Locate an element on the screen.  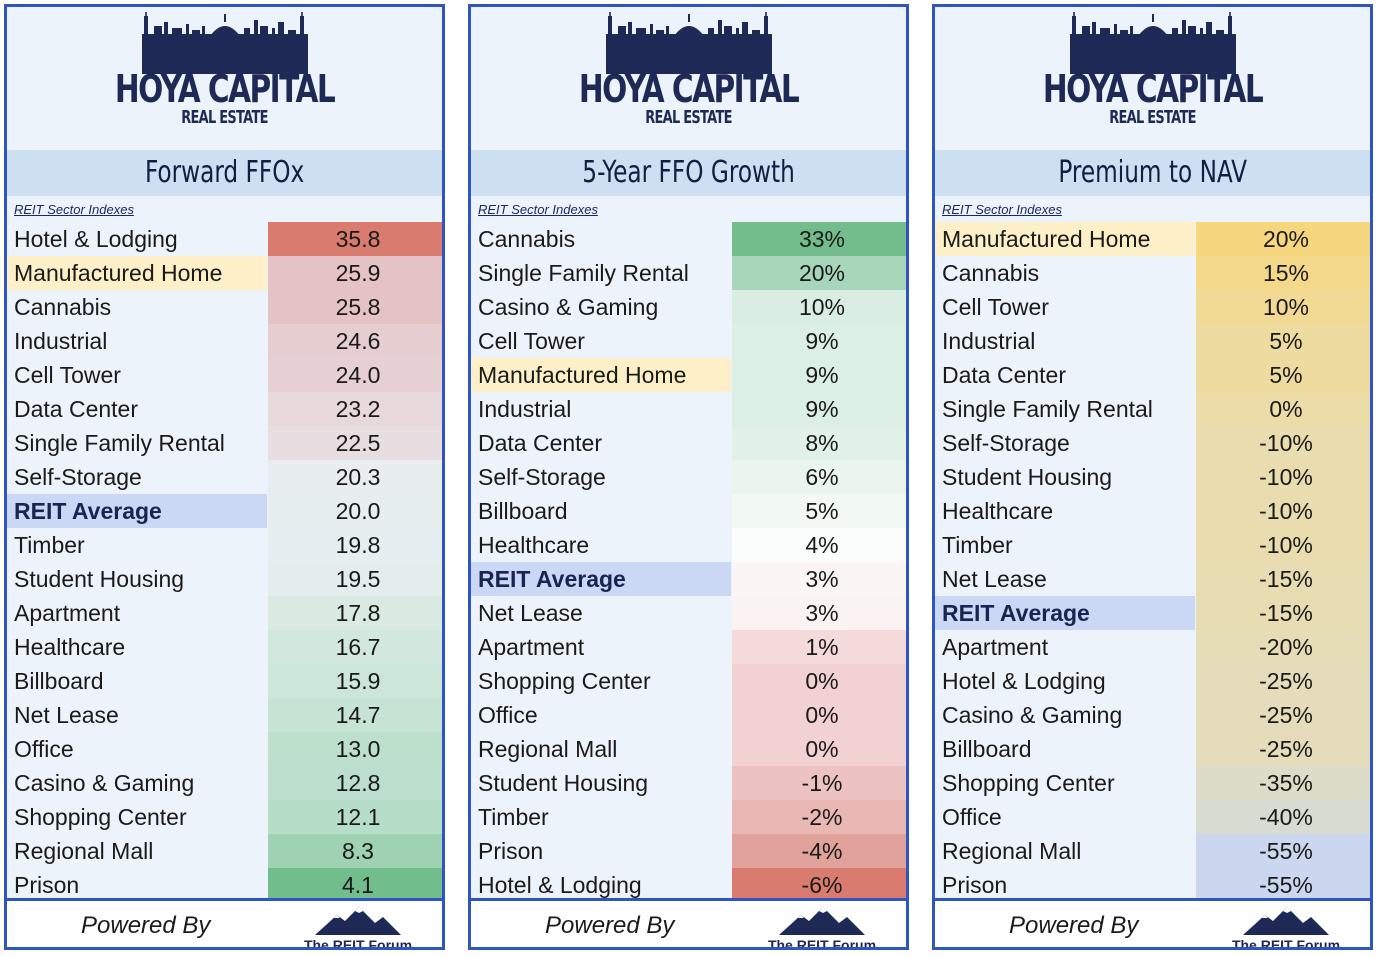
table-row: Hotel & Lodging -25% is located at coordinates (1152, 681).